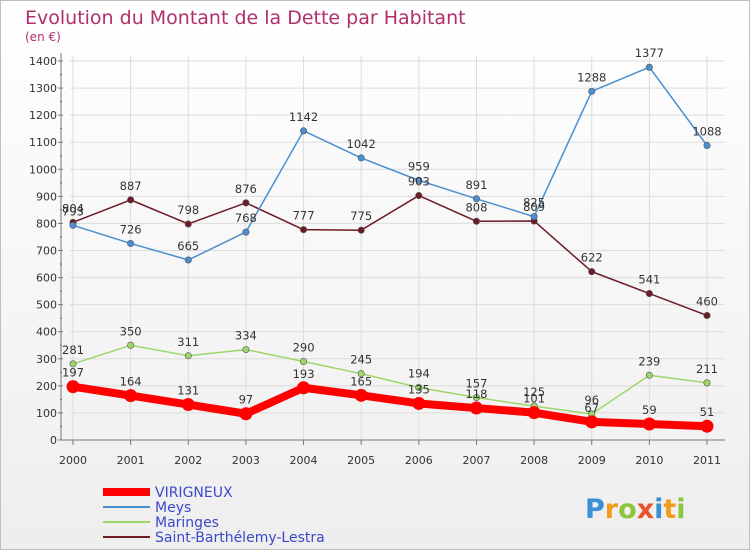  Describe the element at coordinates (303, 117) in the screenshot. I see `data-label: 1142` at that location.